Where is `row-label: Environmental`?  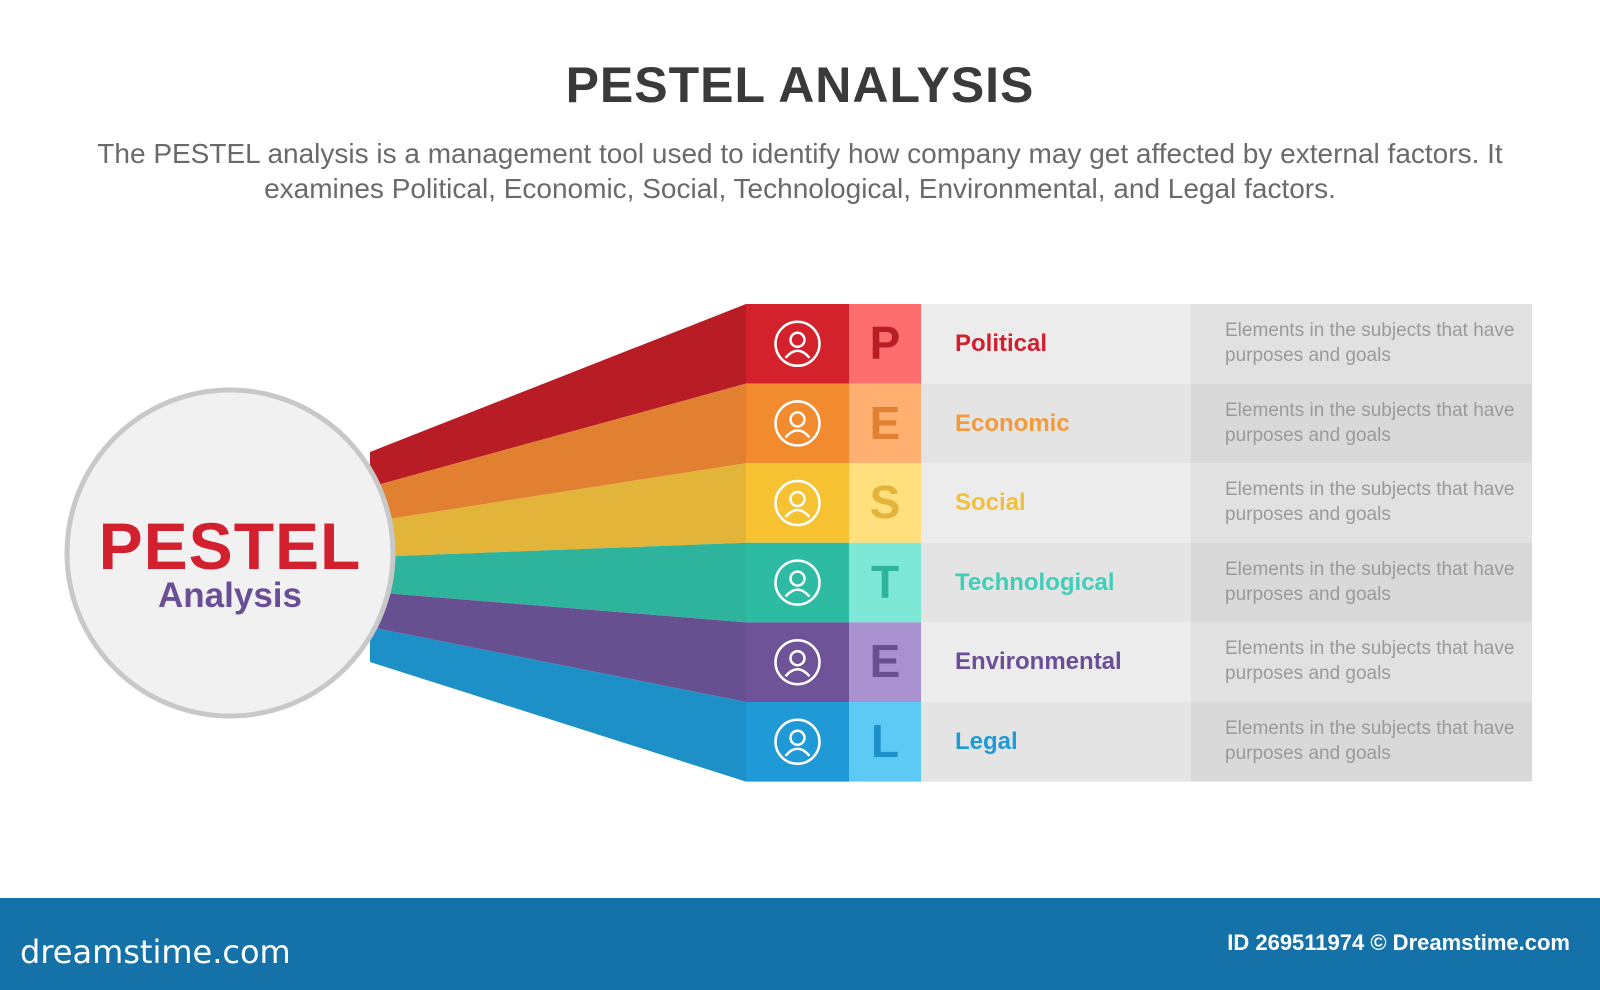 row-label: Environmental is located at coordinates (1038, 662).